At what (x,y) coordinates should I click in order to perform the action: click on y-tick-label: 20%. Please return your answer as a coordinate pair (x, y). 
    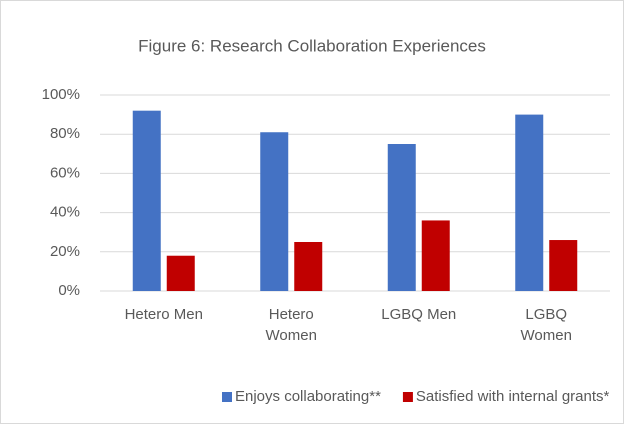
    Looking at the image, I should click on (65, 251).